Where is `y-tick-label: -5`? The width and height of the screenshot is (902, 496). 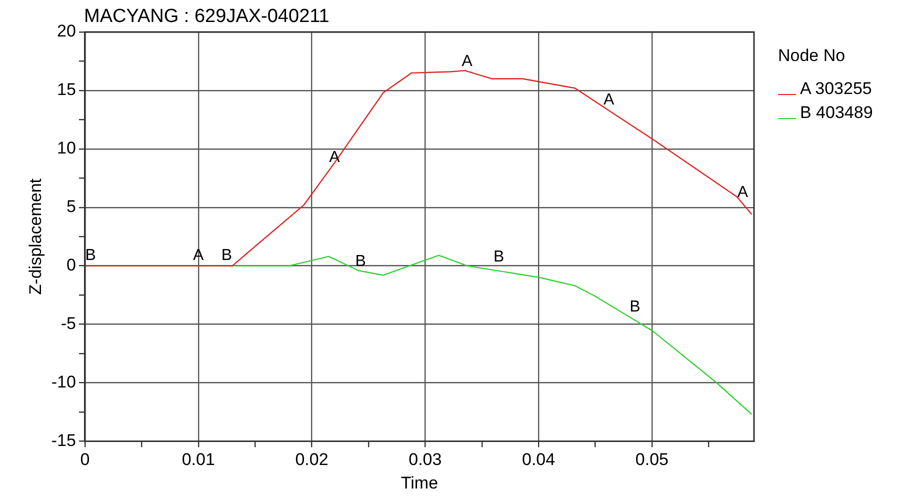
y-tick-label: -5 is located at coordinates (68, 323).